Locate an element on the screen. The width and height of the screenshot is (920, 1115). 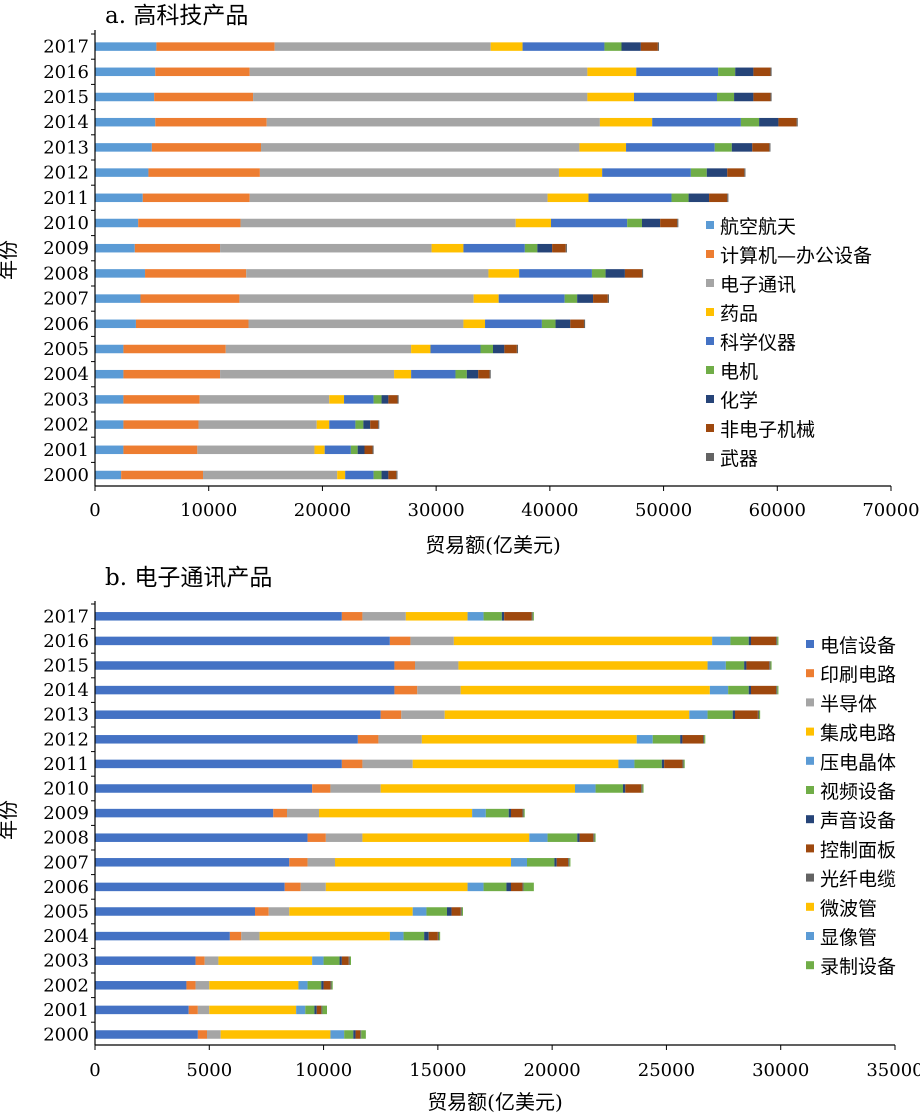
x-tick-label: 70000 is located at coordinates (890, 510).